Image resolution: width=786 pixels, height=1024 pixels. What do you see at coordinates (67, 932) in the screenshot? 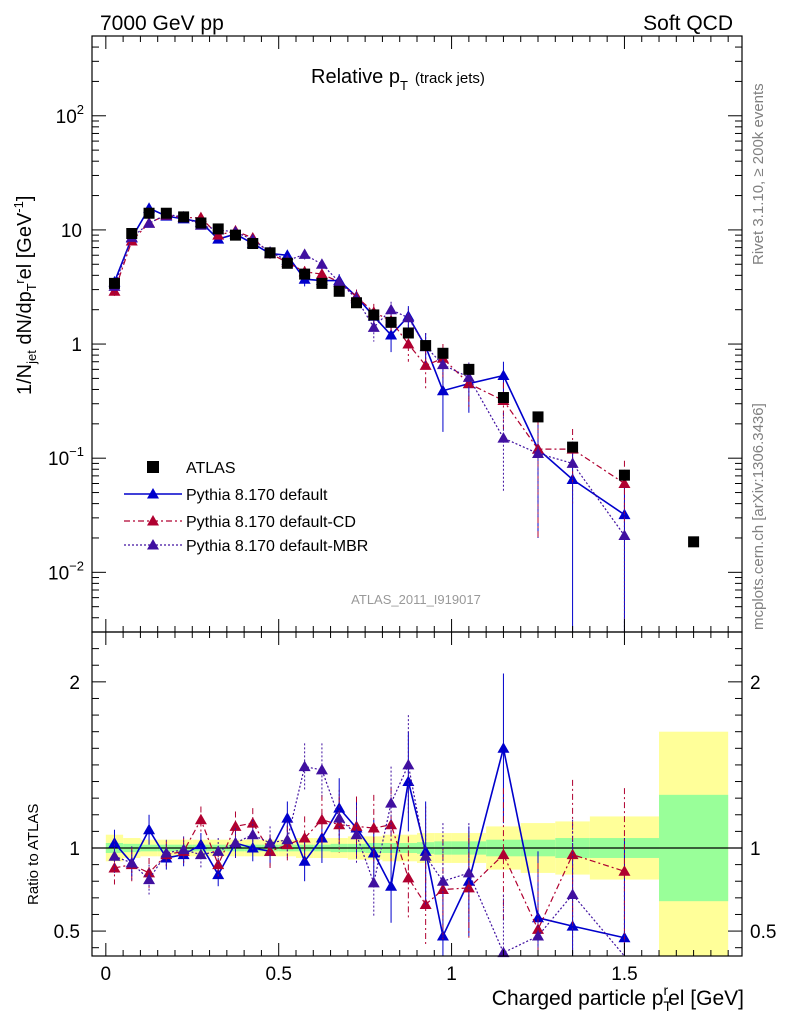
I see `ratio-tick-label-left: 0.5` at bounding box center [67, 932].